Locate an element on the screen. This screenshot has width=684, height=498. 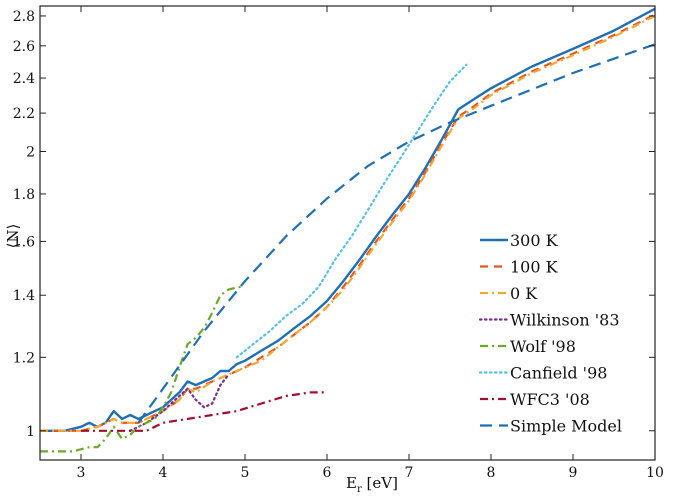
y-axis-label: ⟨N⟩ is located at coordinates (13, 236).